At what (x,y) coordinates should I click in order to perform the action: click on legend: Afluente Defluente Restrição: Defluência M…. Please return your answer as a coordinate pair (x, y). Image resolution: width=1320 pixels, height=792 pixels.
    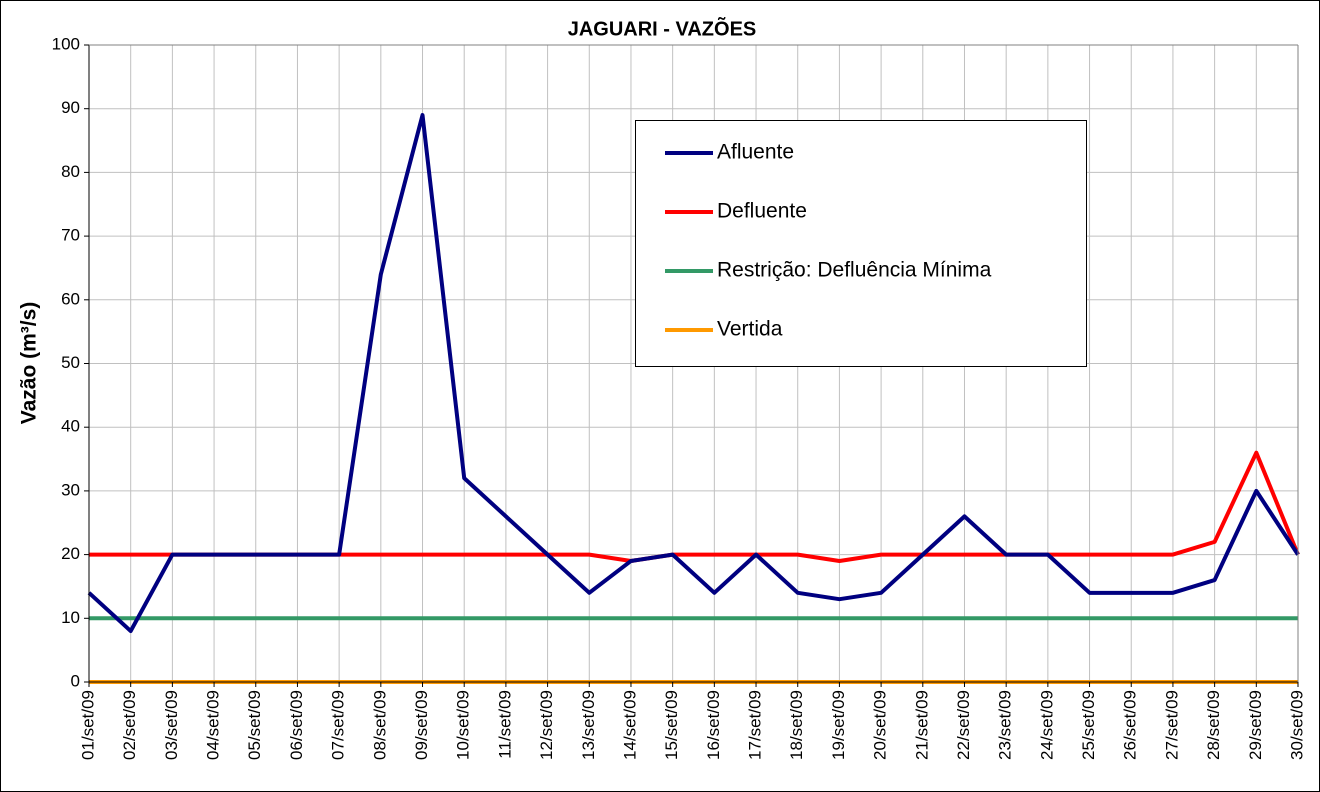
    Looking at the image, I should click on (828, 241).